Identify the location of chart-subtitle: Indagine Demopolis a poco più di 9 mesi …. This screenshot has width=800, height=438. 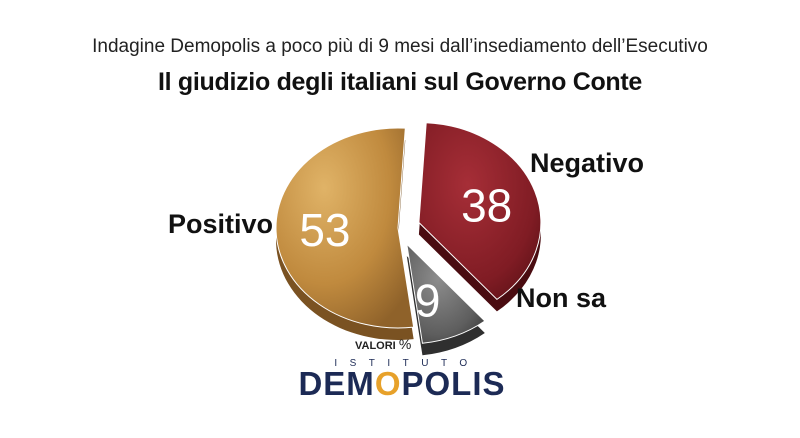
(400, 46).